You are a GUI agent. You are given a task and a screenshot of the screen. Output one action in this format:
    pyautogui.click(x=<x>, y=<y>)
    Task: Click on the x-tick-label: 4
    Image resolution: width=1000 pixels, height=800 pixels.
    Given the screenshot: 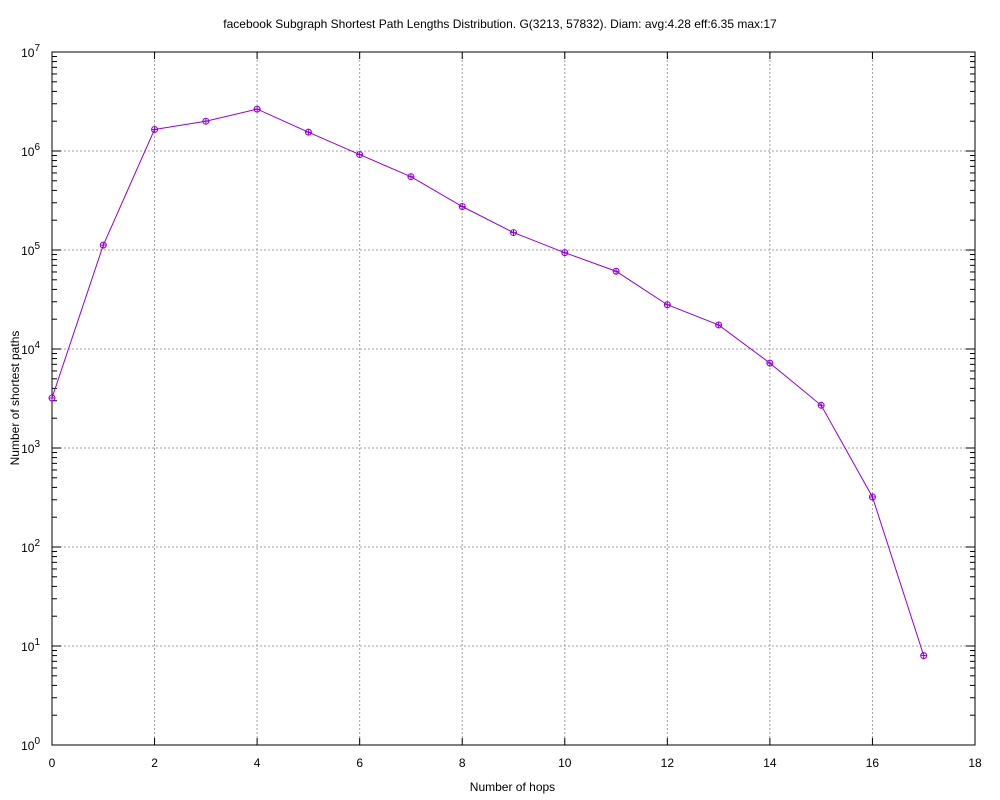 What is the action you would take?
    pyautogui.click(x=257, y=763)
    